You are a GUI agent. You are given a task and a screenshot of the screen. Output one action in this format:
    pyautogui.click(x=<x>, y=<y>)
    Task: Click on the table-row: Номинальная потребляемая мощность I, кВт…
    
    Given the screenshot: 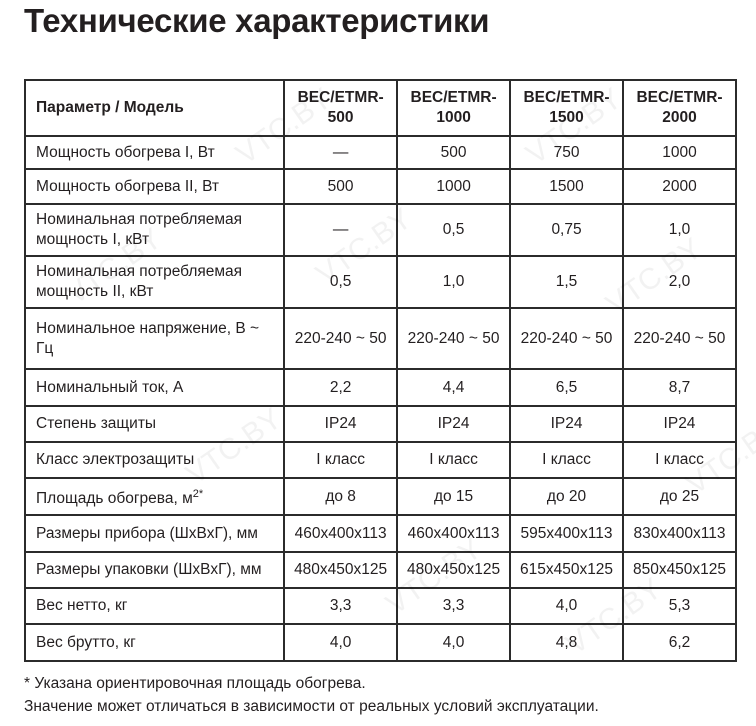 What is the action you would take?
    pyautogui.click(x=380, y=230)
    